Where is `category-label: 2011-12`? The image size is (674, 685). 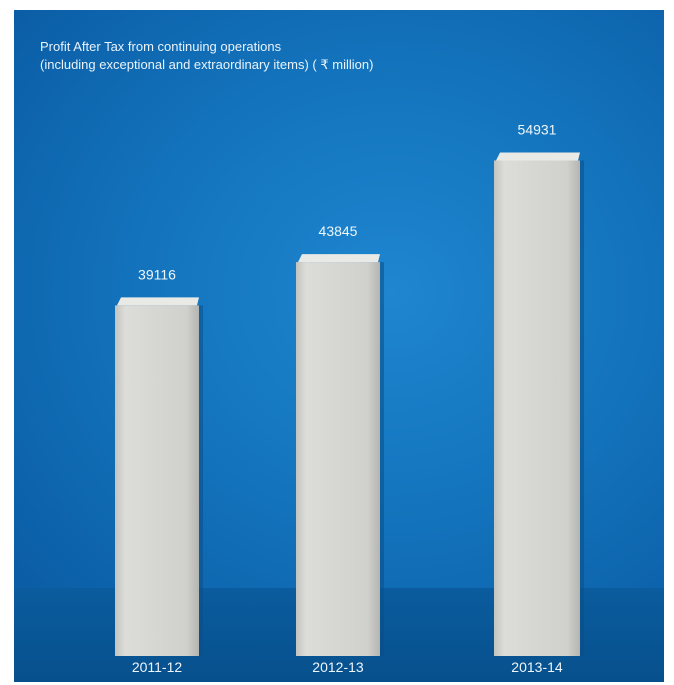
category-label: 2011-12 is located at coordinates (157, 667).